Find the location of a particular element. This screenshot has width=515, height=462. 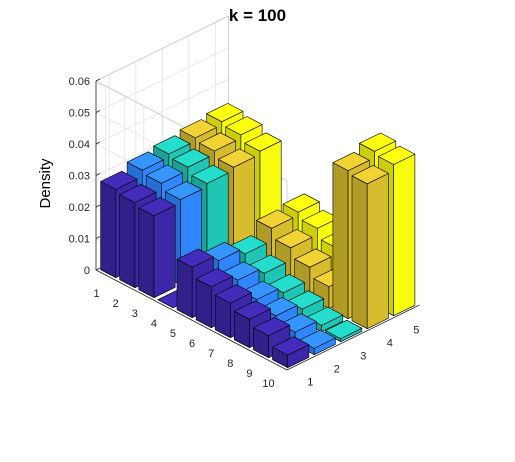

row-tick-label: 10 is located at coordinates (268, 384).